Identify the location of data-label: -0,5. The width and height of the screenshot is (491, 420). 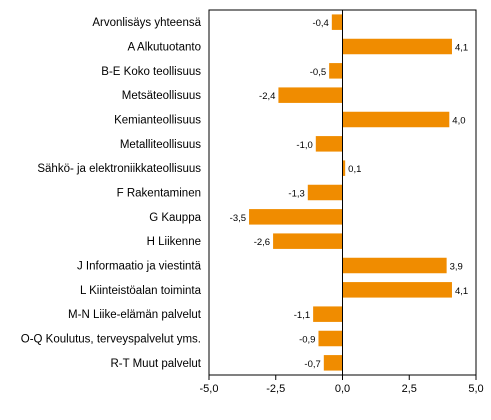
(318, 72).